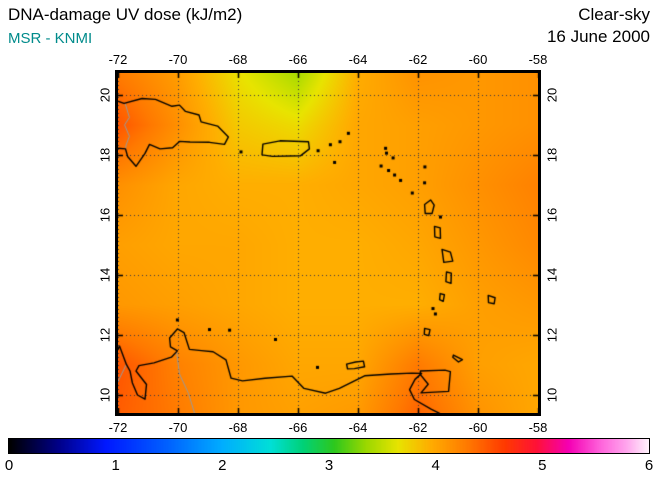 This screenshot has width=660, height=480. I want to click on colorbar-tick-label: 6, so click(649, 465).